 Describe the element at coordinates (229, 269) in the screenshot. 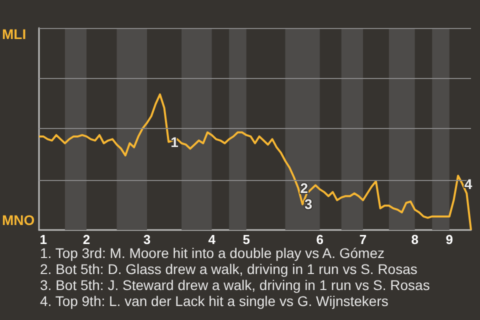

I see `text: 2. Bot 5th: D. Glass drew a walk, driving in 1 run vs S. Rosas` at that location.